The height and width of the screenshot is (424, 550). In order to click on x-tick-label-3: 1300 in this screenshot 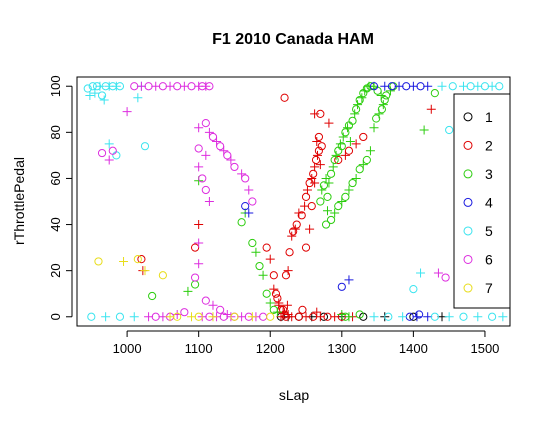, I will do `click(341, 348)`.